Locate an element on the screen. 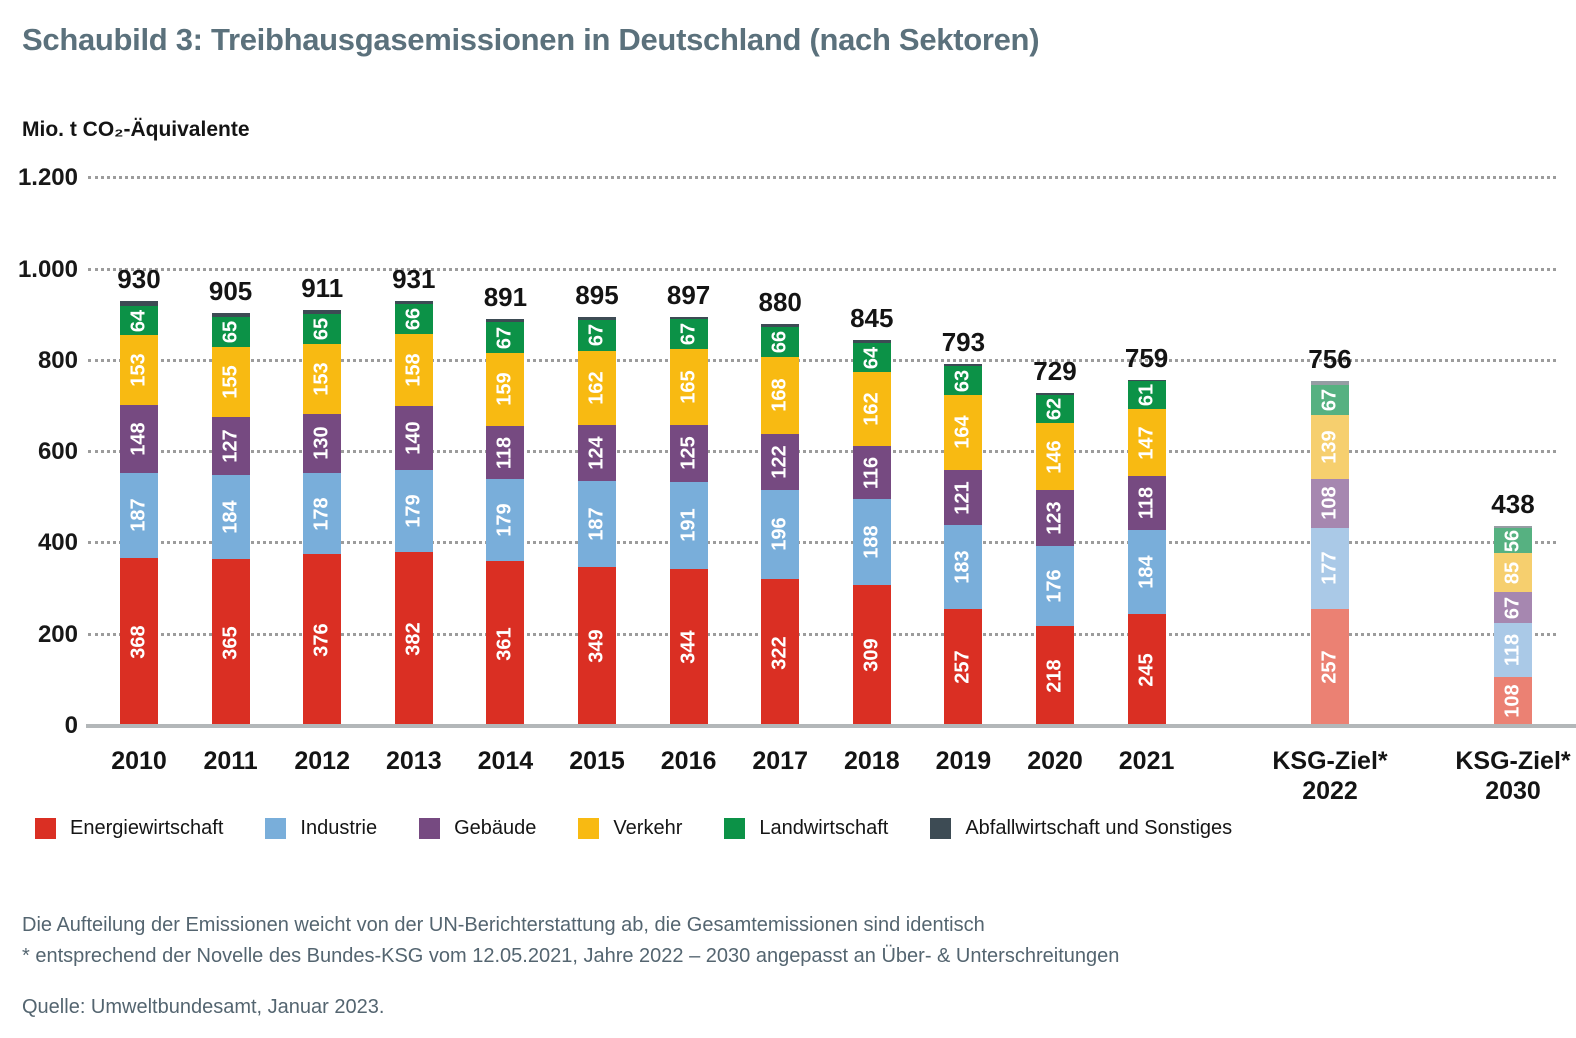  x-axis-category-label: 2019 is located at coordinates (963, 761).